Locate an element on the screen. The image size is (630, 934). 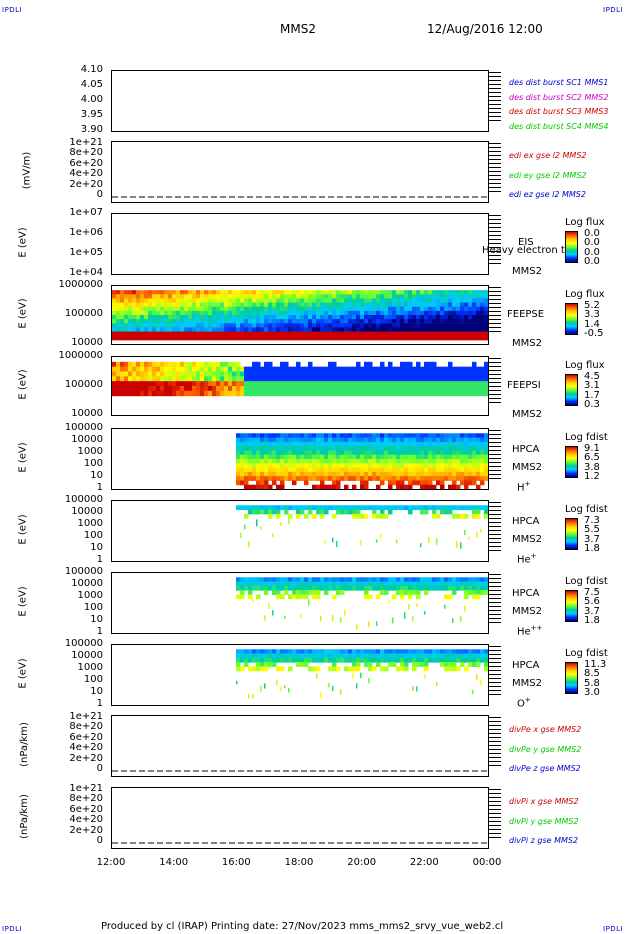
species-label: O+ is located at coordinates (524, 703).